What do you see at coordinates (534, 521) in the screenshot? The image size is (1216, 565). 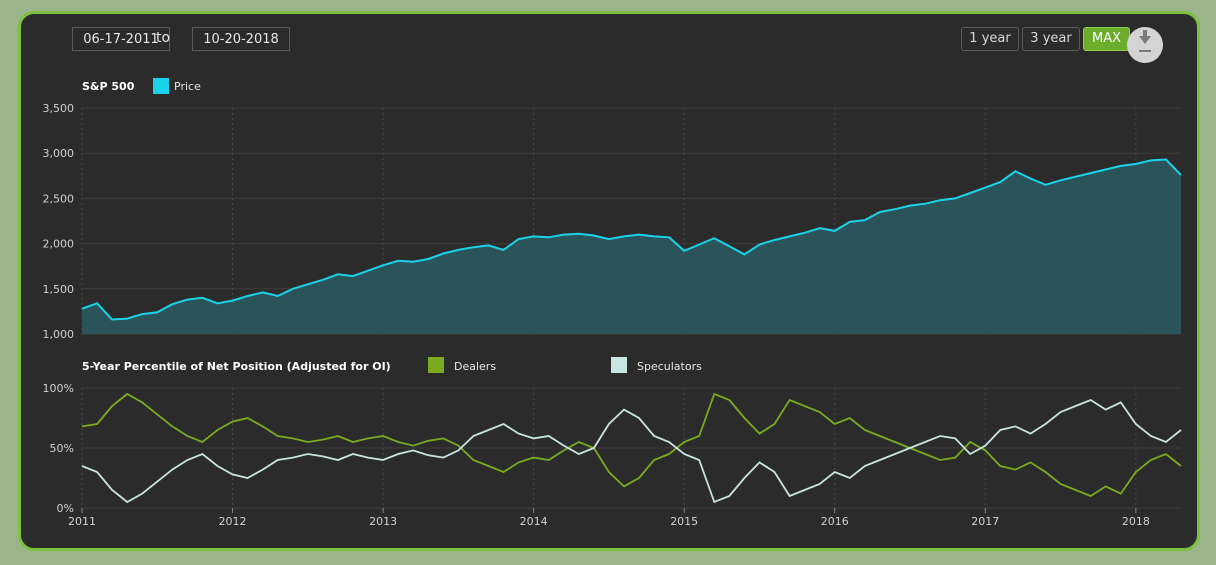 I see `x-tick-label: 2014` at bounding box center [534, 521].